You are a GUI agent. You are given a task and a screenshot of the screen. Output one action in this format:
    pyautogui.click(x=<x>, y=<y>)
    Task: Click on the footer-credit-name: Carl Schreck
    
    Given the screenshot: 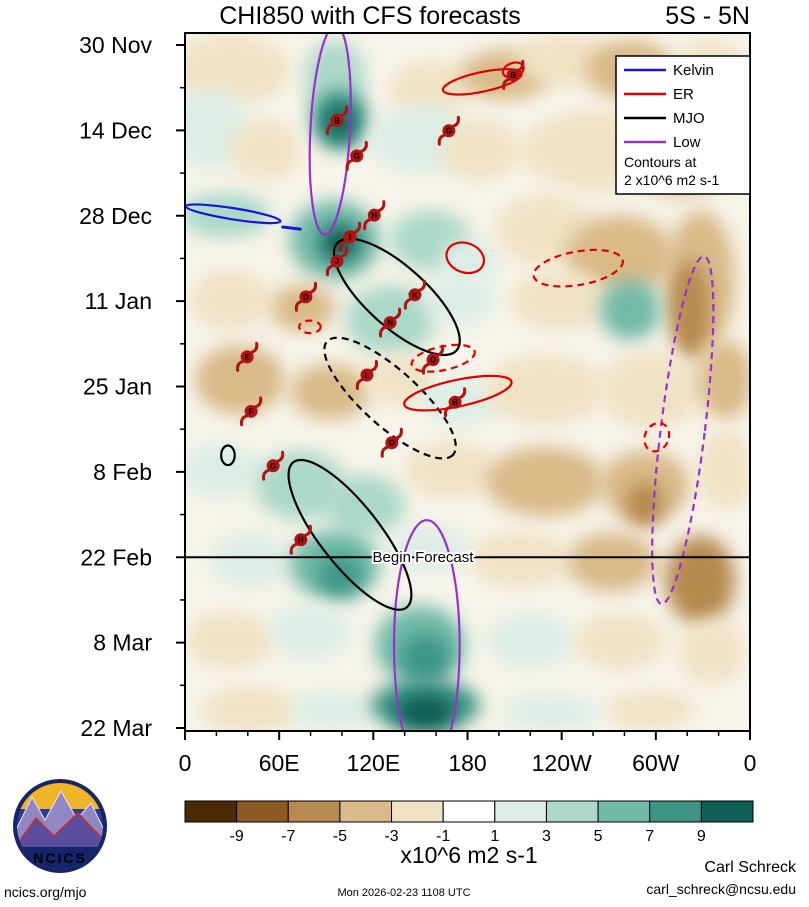 What is the action you would take?
    pyautogui.click(x=750, y=867)
    